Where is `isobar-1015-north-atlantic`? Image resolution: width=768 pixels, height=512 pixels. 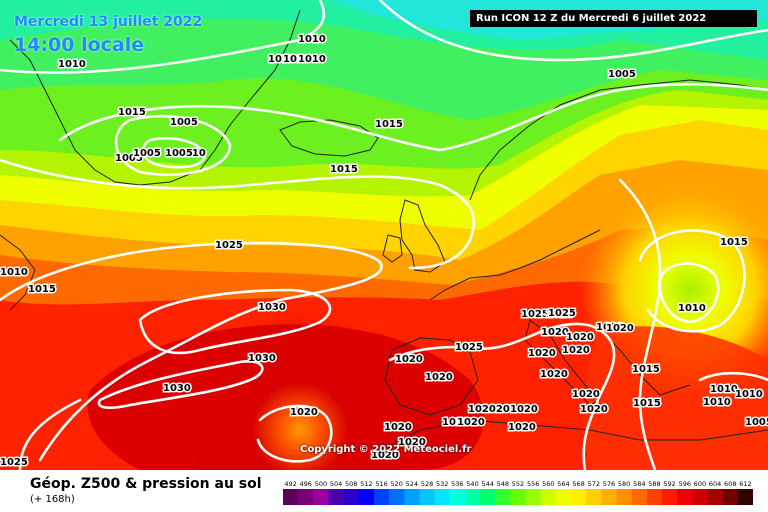 isobar-1015-north-atlantic is located at coordinates (238, 214).